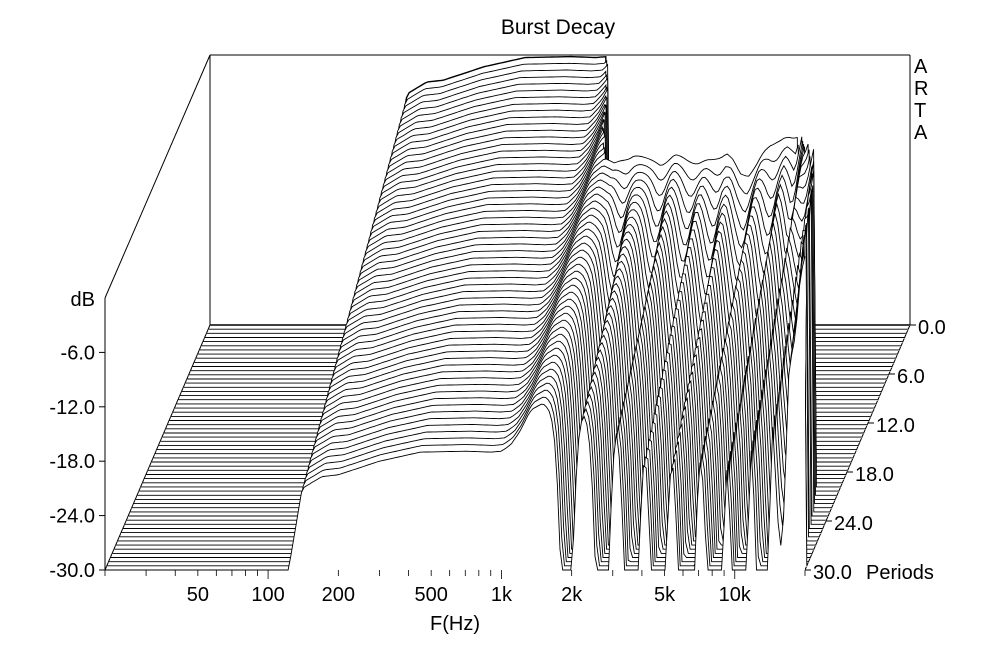  Describe the element at coordinates (895, 426) in the screenshot. I see `z-tick-label: 12.0` at that location.